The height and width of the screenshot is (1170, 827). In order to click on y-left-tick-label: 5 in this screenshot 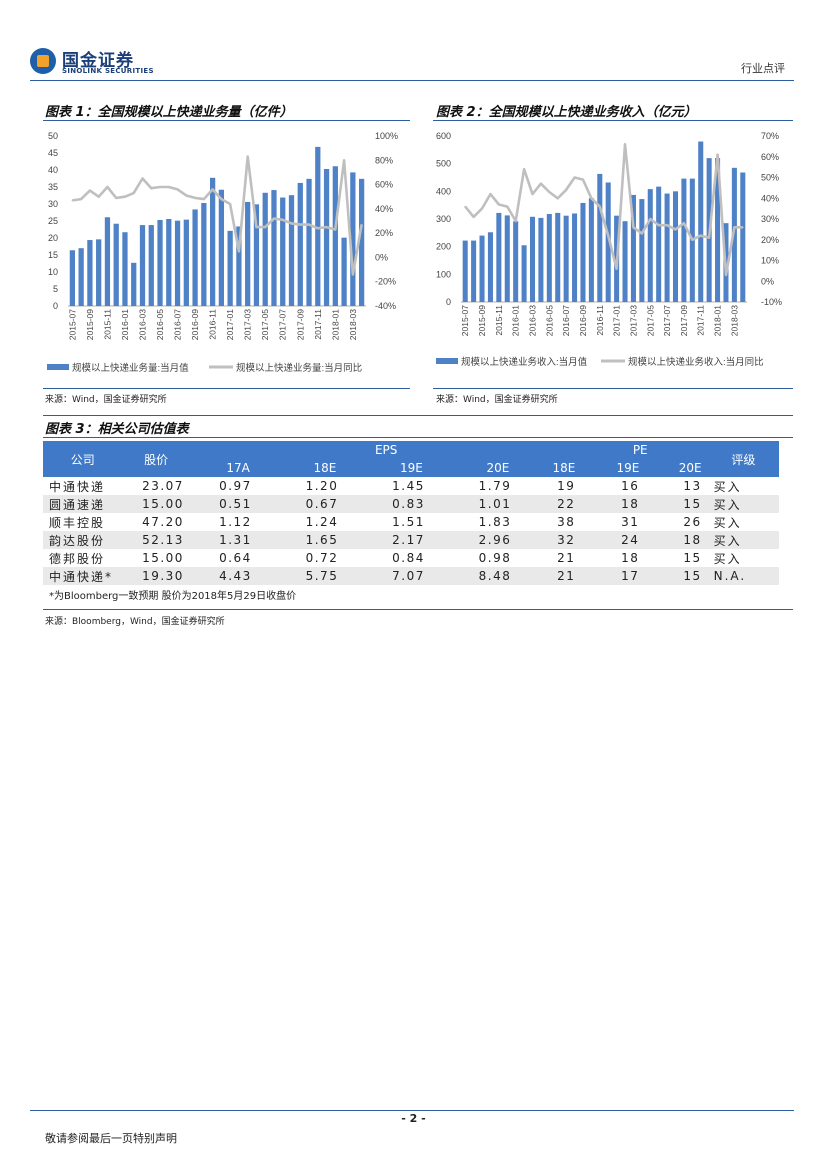, I will do `click(55, 289)`.